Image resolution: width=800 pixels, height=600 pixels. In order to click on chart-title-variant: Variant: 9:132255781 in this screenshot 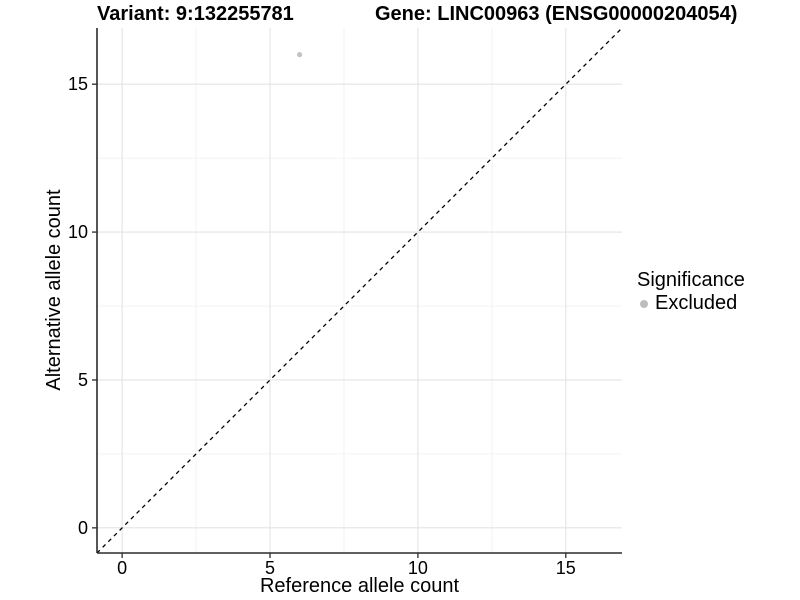, I will do `click(195, 14)`.